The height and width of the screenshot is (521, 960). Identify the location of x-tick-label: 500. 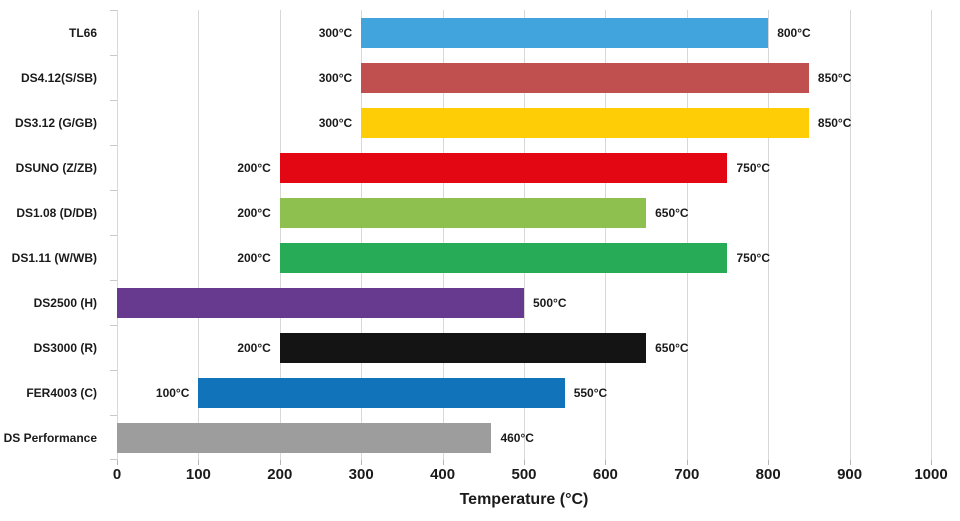
(524, 474).